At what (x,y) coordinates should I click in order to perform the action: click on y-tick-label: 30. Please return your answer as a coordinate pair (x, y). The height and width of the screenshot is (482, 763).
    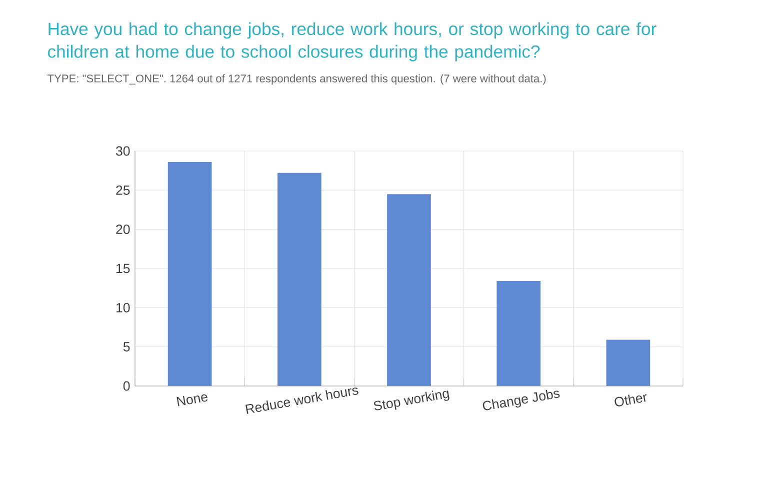
    Looking at the image, I should click on (123, 151).